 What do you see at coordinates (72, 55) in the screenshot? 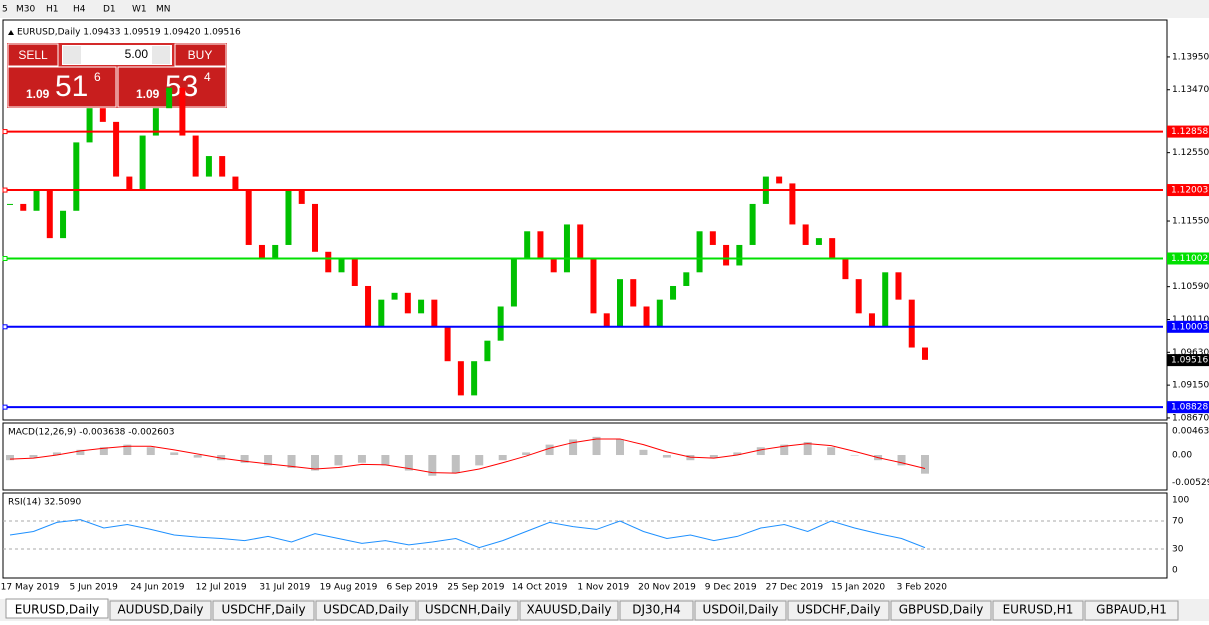
I see `lot-down` at bounding box center [72, 55].